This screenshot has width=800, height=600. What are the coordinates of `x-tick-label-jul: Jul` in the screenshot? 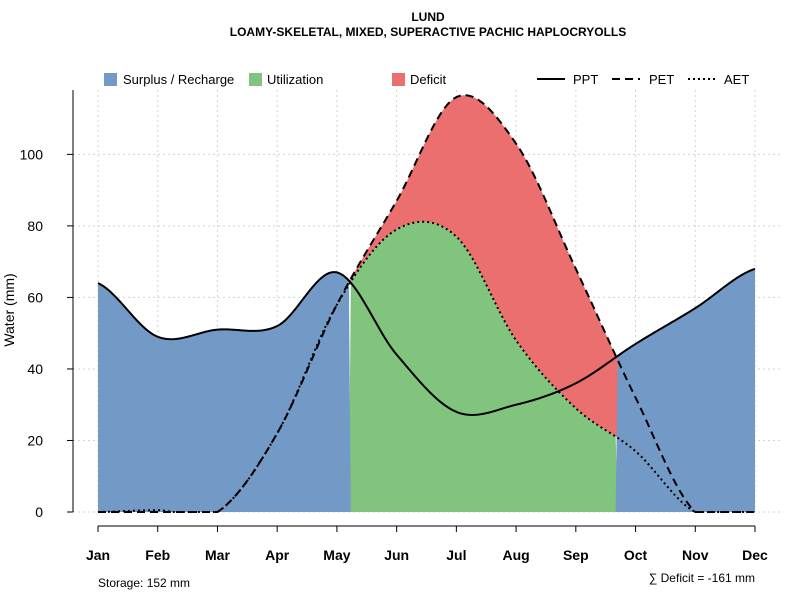 It's located at (456, 555).